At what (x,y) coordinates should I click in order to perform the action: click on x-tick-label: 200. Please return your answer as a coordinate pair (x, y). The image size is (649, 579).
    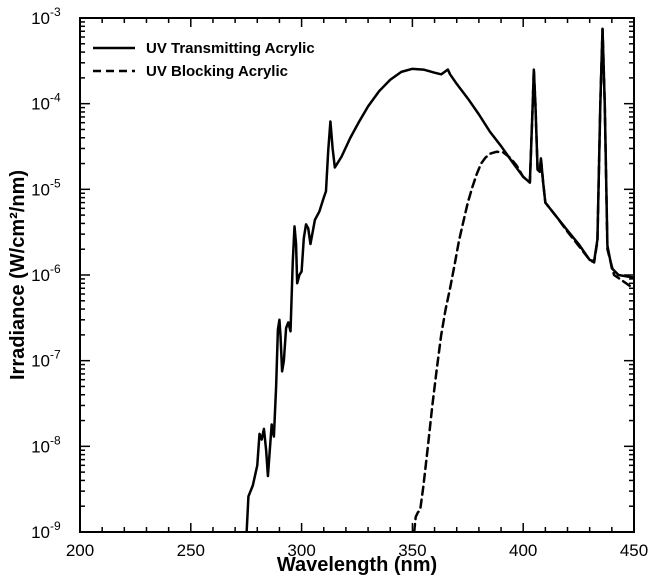
    Looking at the image, I should click on (80, 550).